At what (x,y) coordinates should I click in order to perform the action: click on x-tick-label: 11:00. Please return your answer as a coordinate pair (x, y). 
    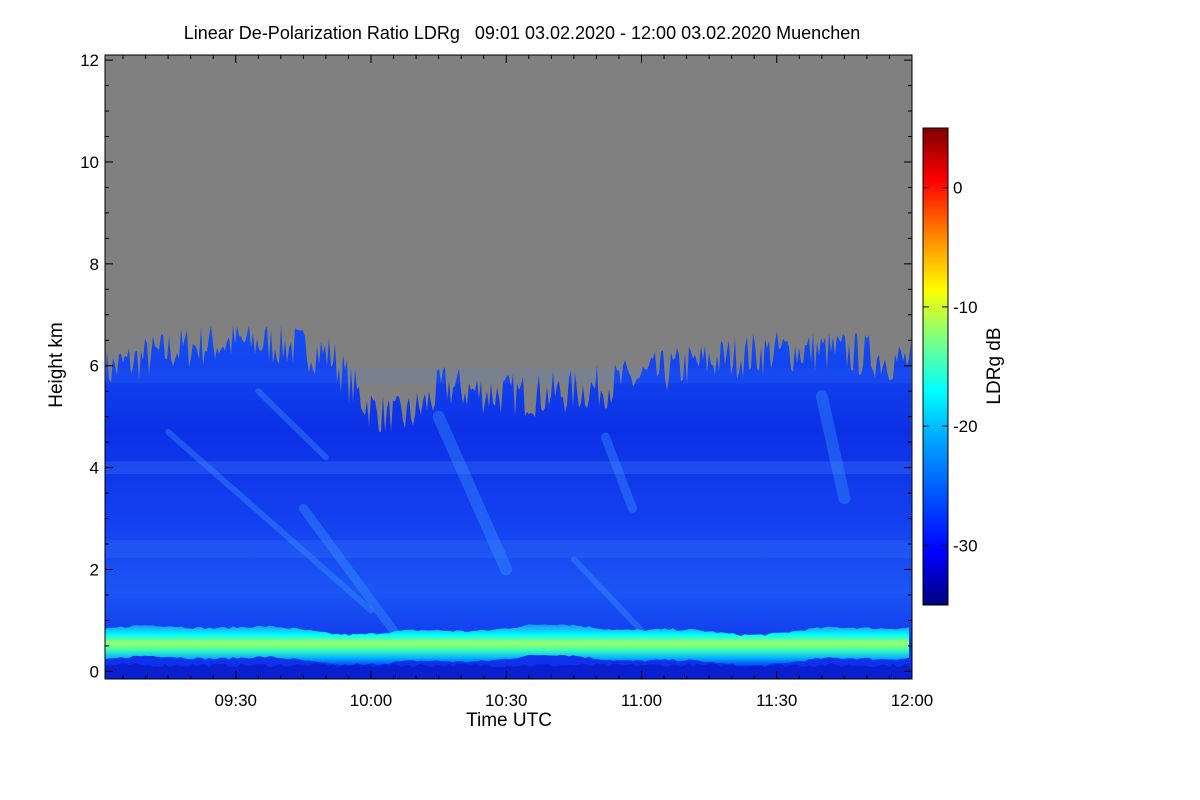
    Looking at the image, I should click on (641, 700).